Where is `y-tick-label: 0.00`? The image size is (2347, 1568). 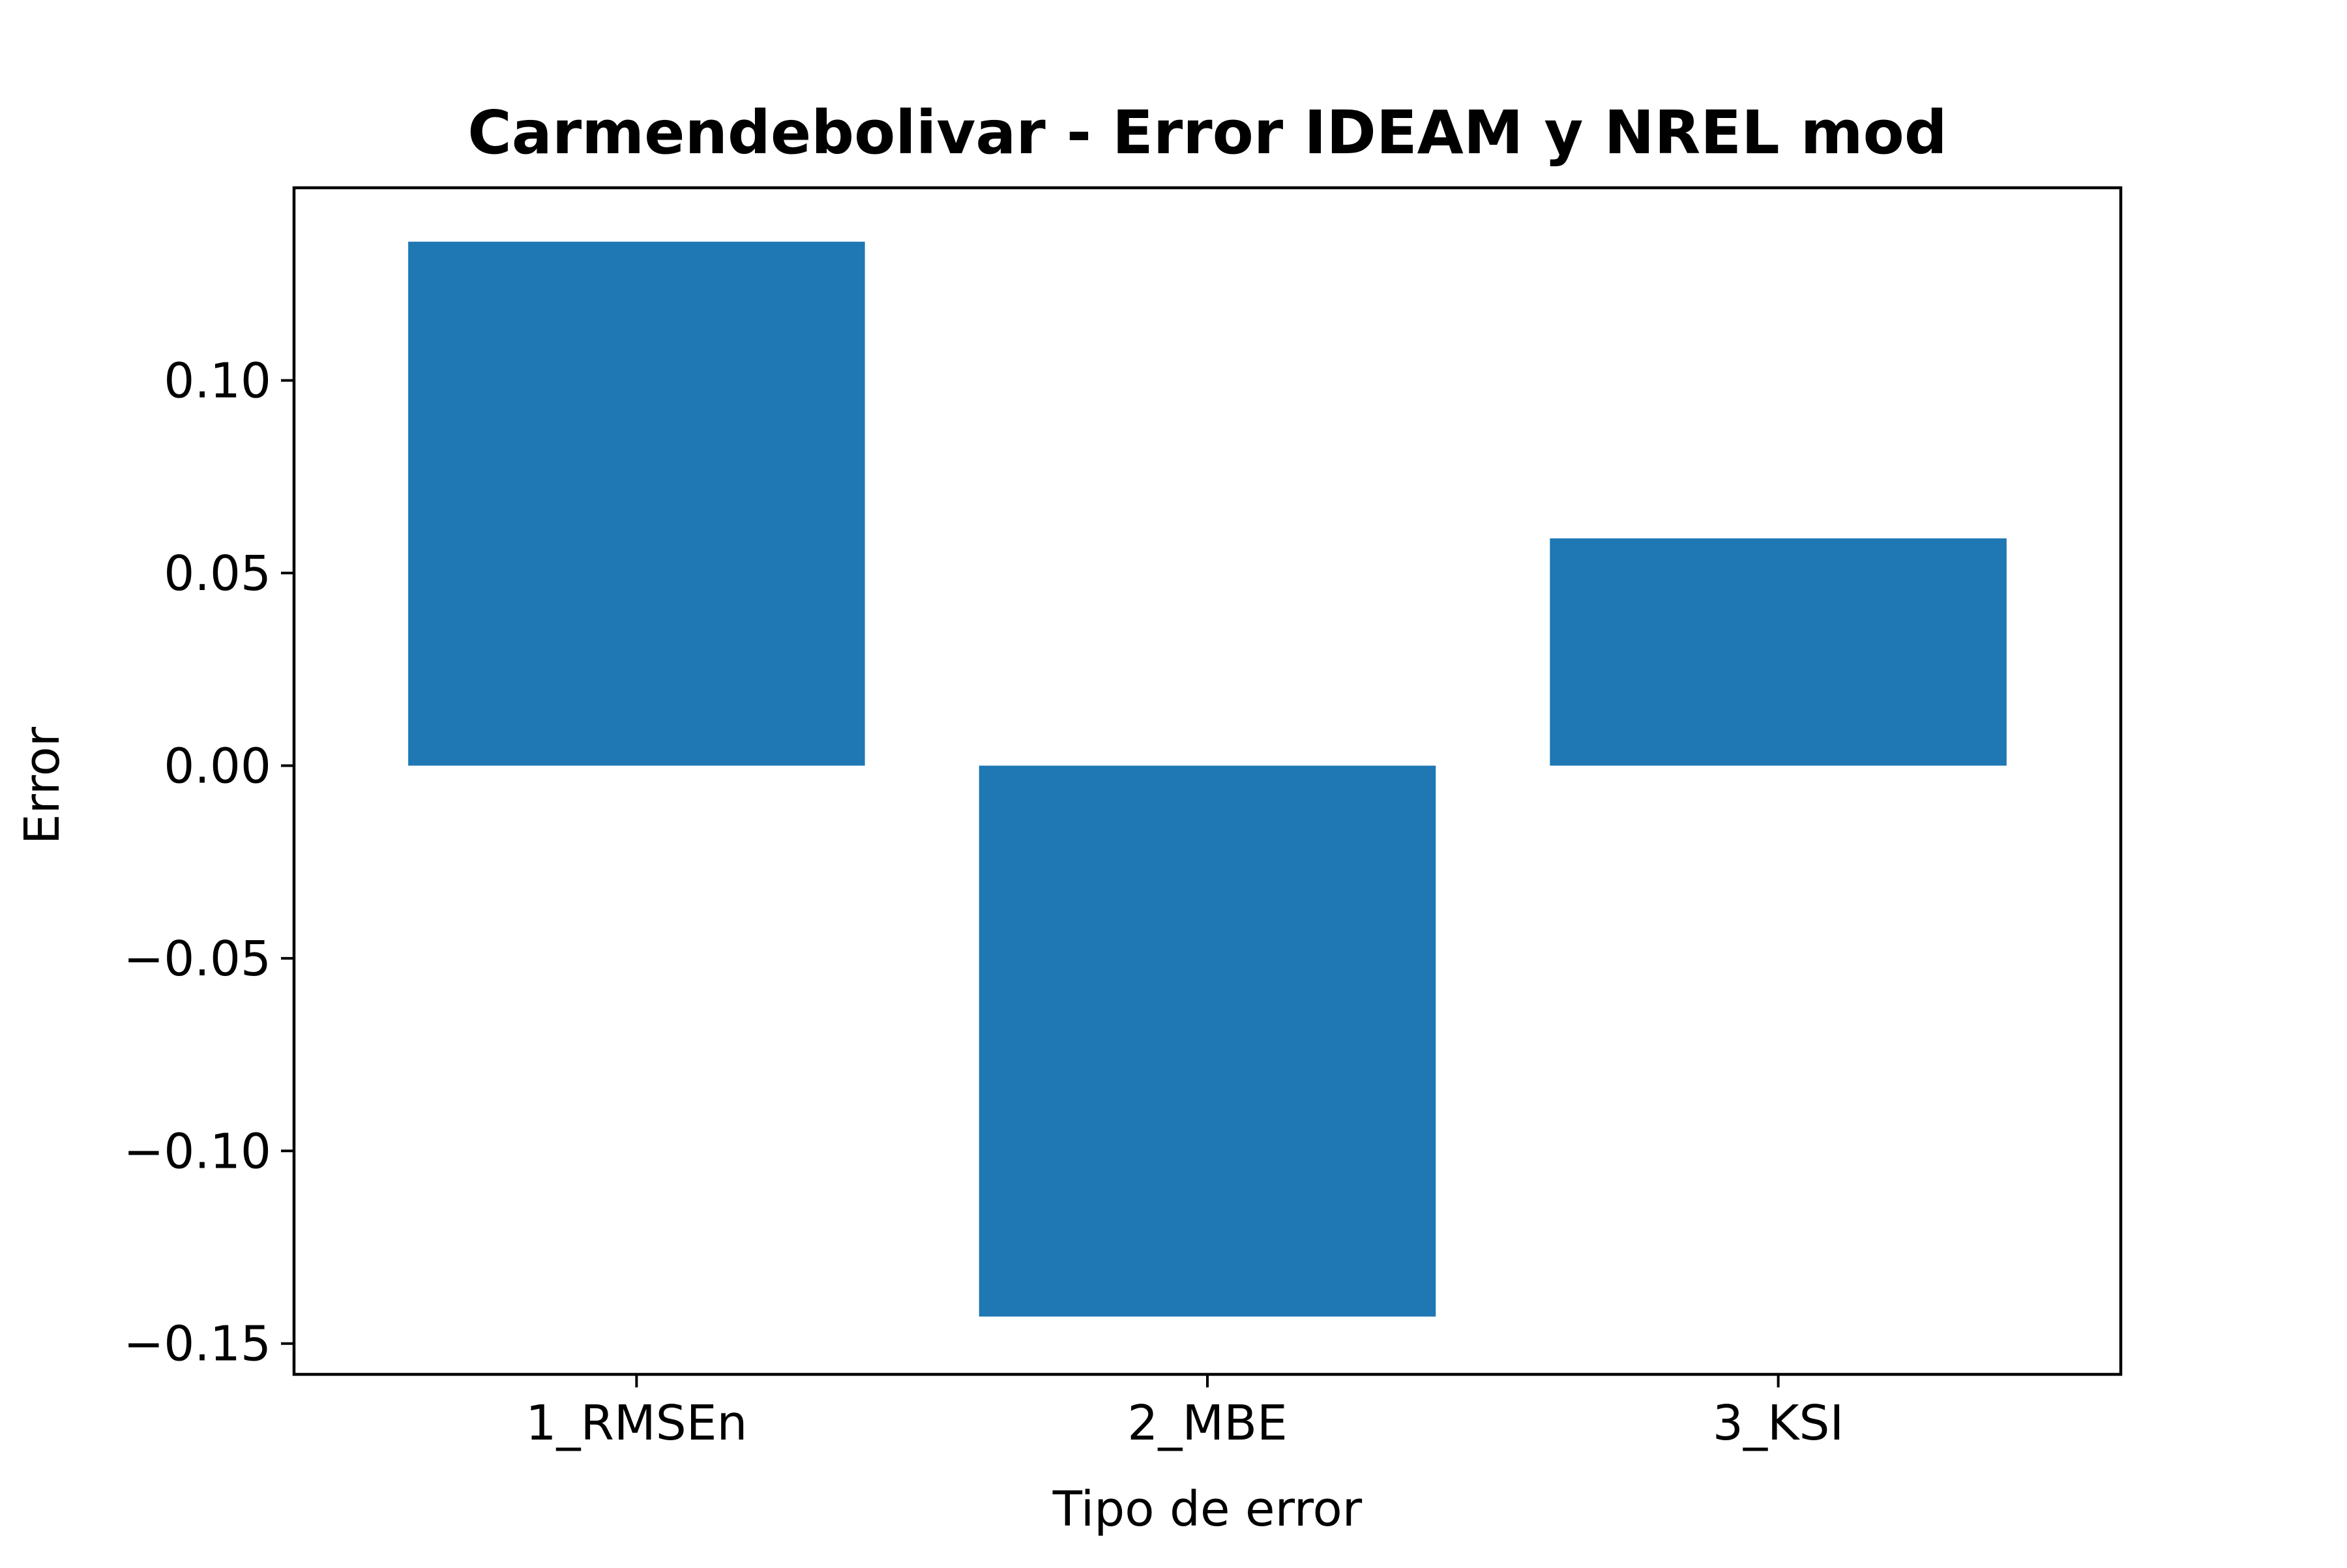
y-tick-label: 0.00 is located at coordinates (217, 766).